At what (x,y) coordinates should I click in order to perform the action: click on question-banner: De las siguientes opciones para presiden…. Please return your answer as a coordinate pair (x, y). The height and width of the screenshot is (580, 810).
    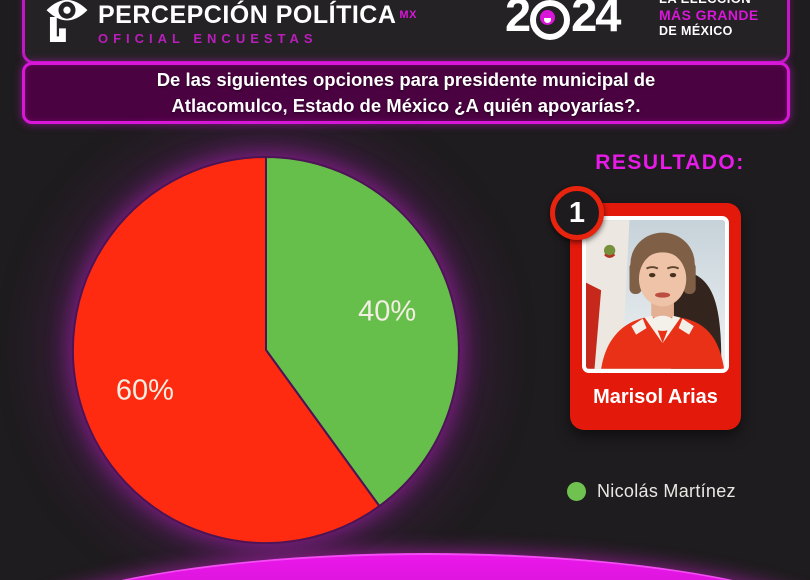
    Looking at the image, I should click on (406, 93).